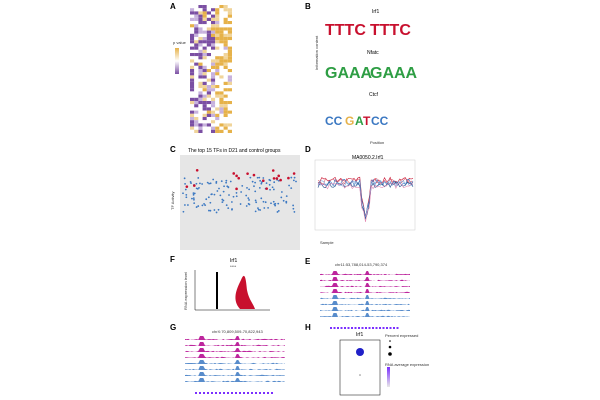 This screenshot has width=600, height=400. I want to click on violin-title: Irf1, so click(234, 261).